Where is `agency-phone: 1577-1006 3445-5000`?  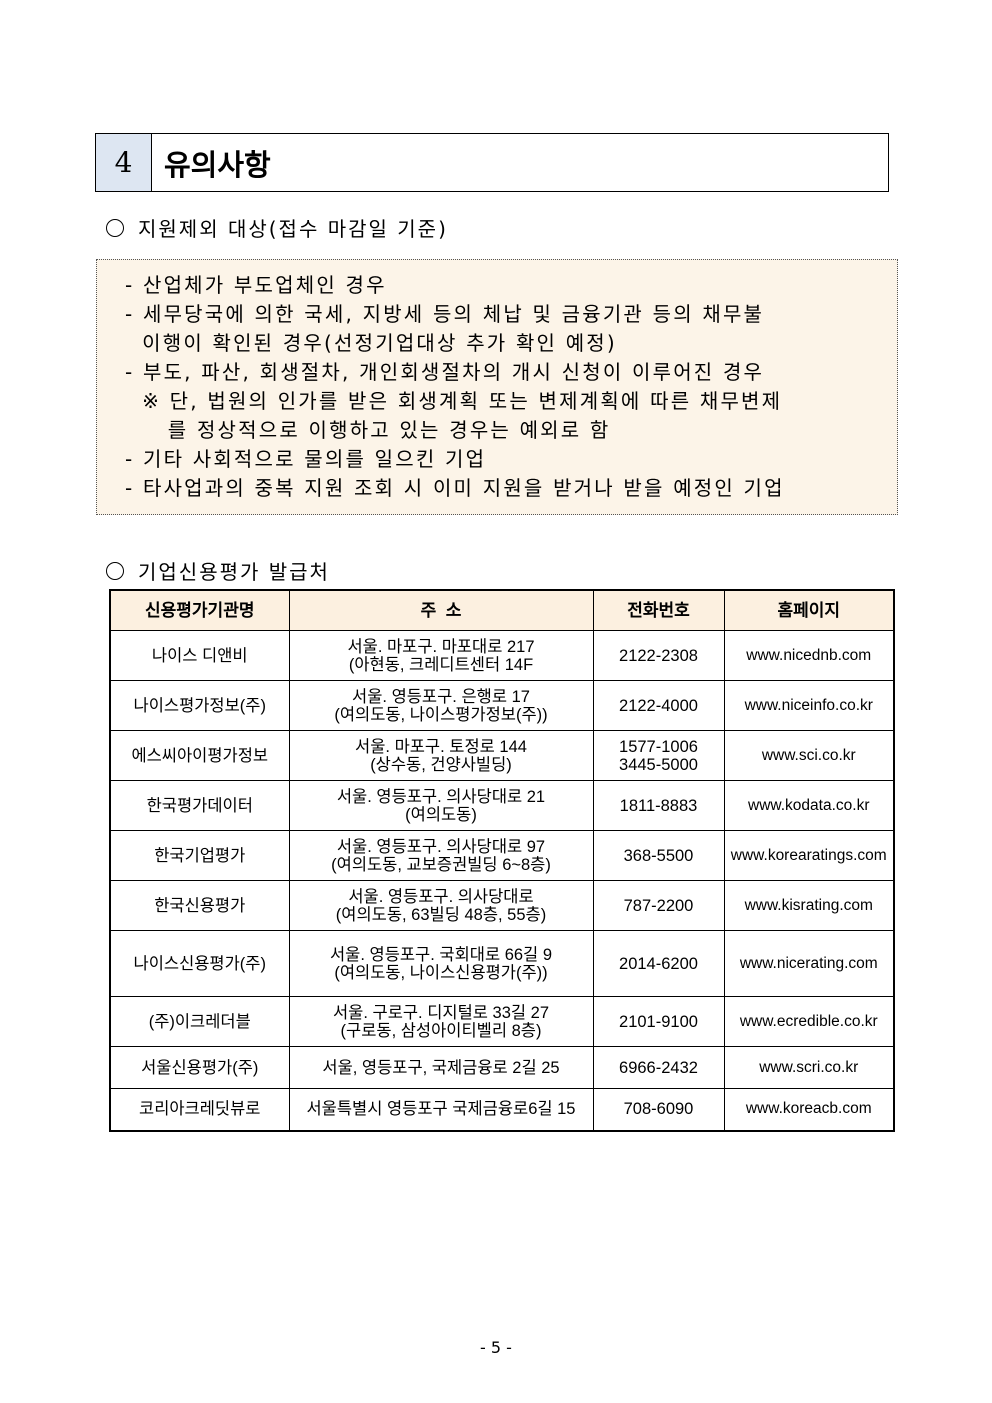 agency-phone: 1577-1006 3445-5000 is located at coordinates (658, 755).